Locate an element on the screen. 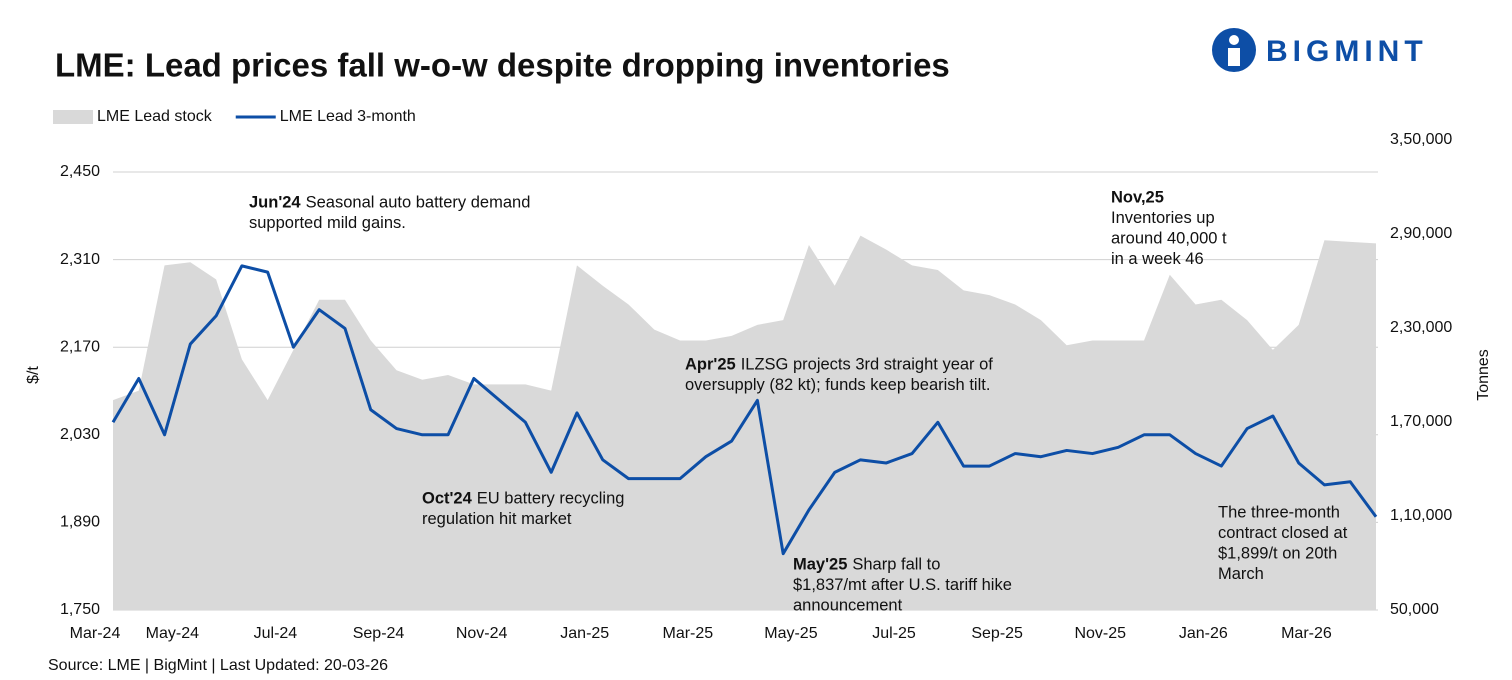  x-tick-label: Nov-24 is located at coordinates (482, 633).